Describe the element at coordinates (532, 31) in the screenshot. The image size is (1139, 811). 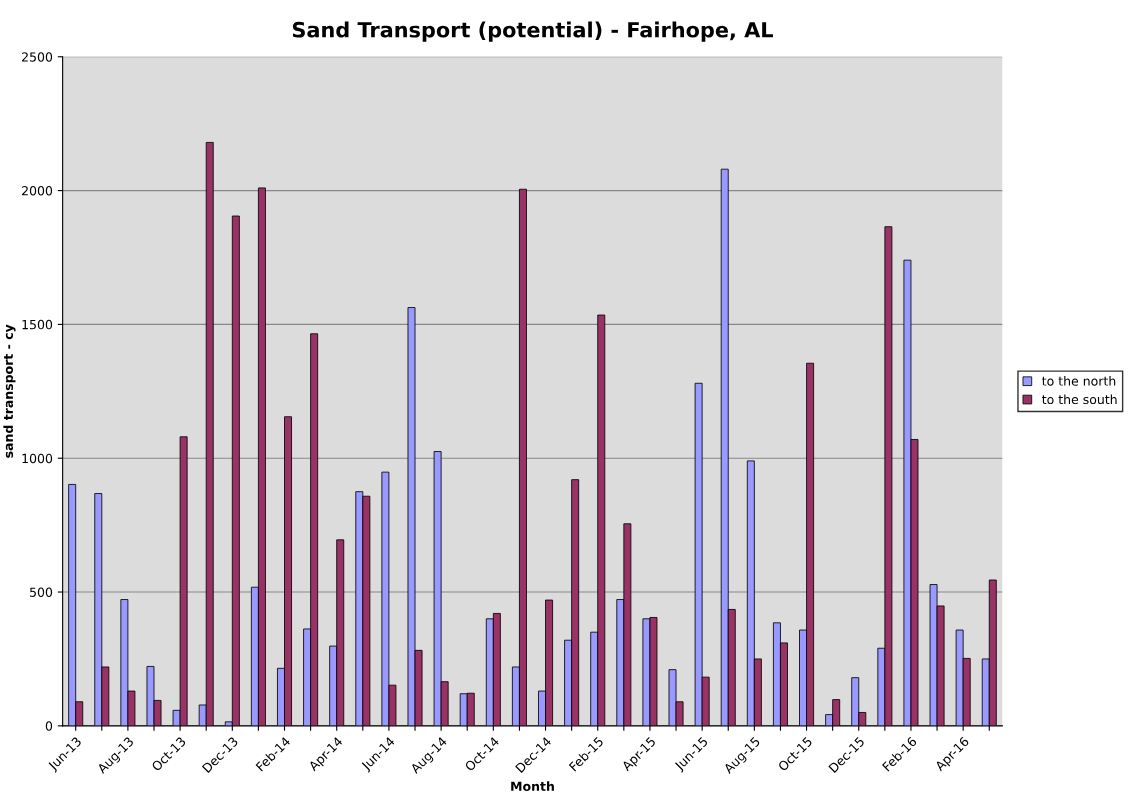
I see `chart-title: Sand Transport (potential) - Fairhope, AL` at that location.